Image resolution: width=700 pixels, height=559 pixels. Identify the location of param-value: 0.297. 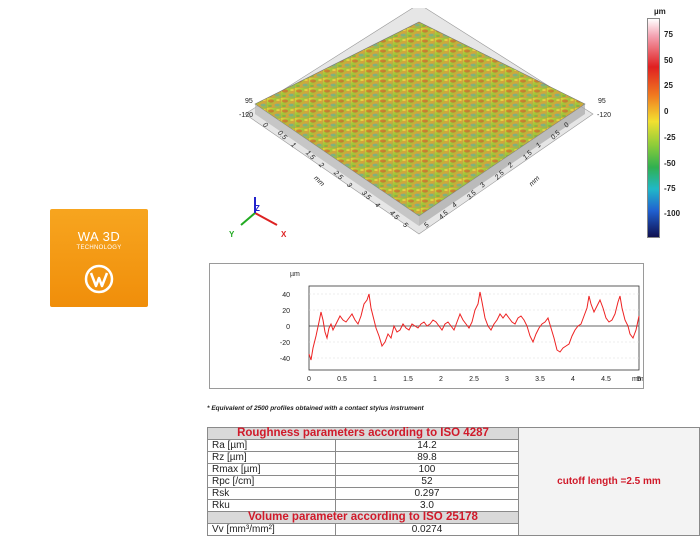
(427, 493).